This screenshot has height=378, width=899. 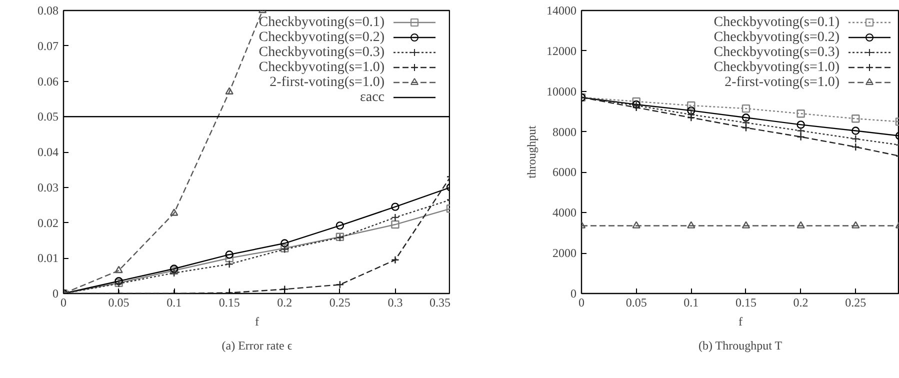 I want to click on text: (a) Error rate ϵ, so click(x=257, y=345).